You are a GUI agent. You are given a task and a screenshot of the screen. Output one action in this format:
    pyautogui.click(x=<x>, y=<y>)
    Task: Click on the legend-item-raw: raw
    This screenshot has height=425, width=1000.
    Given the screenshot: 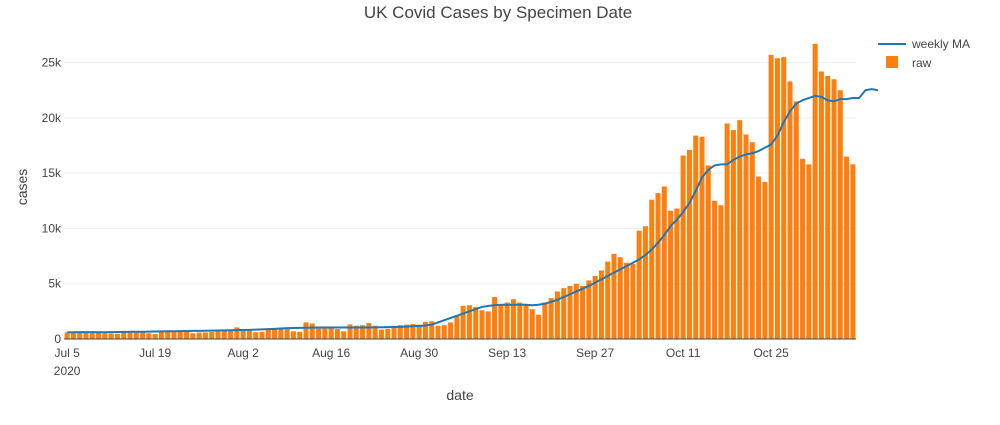 What is the action you would take?
    pyautogui.click(x=909, y=63)
    